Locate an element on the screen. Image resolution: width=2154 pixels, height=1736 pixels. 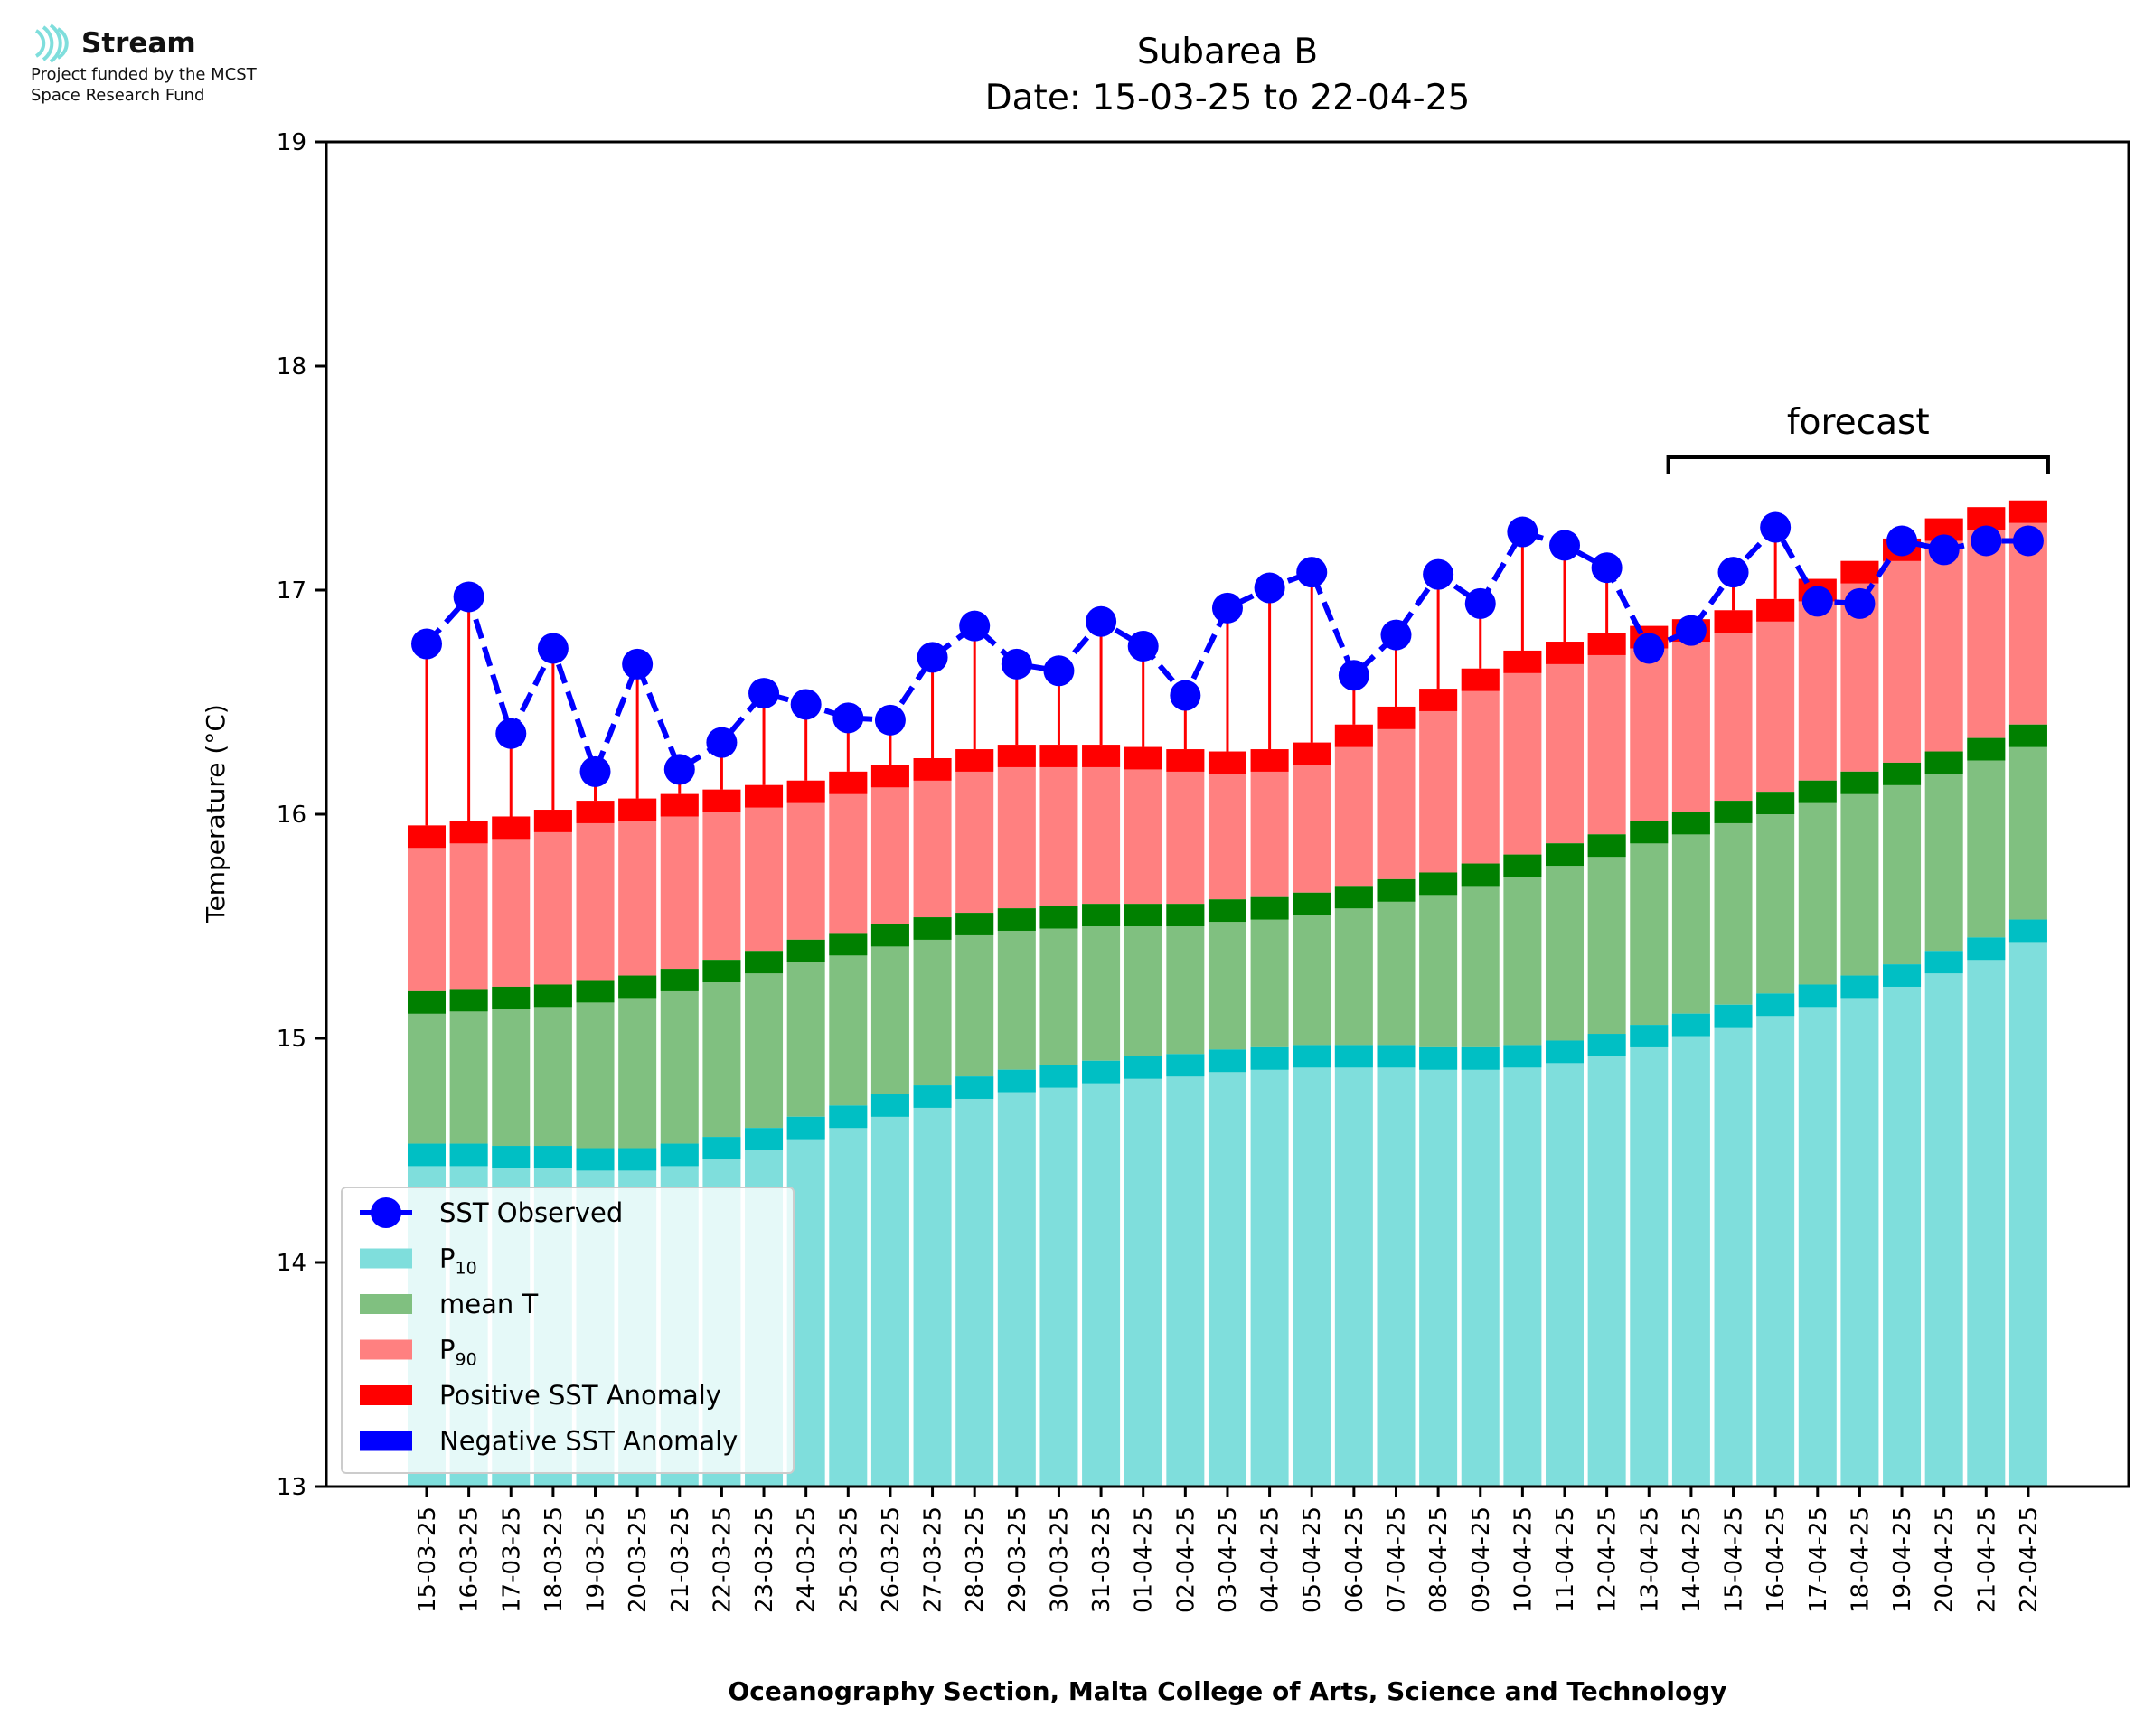
chart-title: Subarea B is located at coordinates (1227, 52).